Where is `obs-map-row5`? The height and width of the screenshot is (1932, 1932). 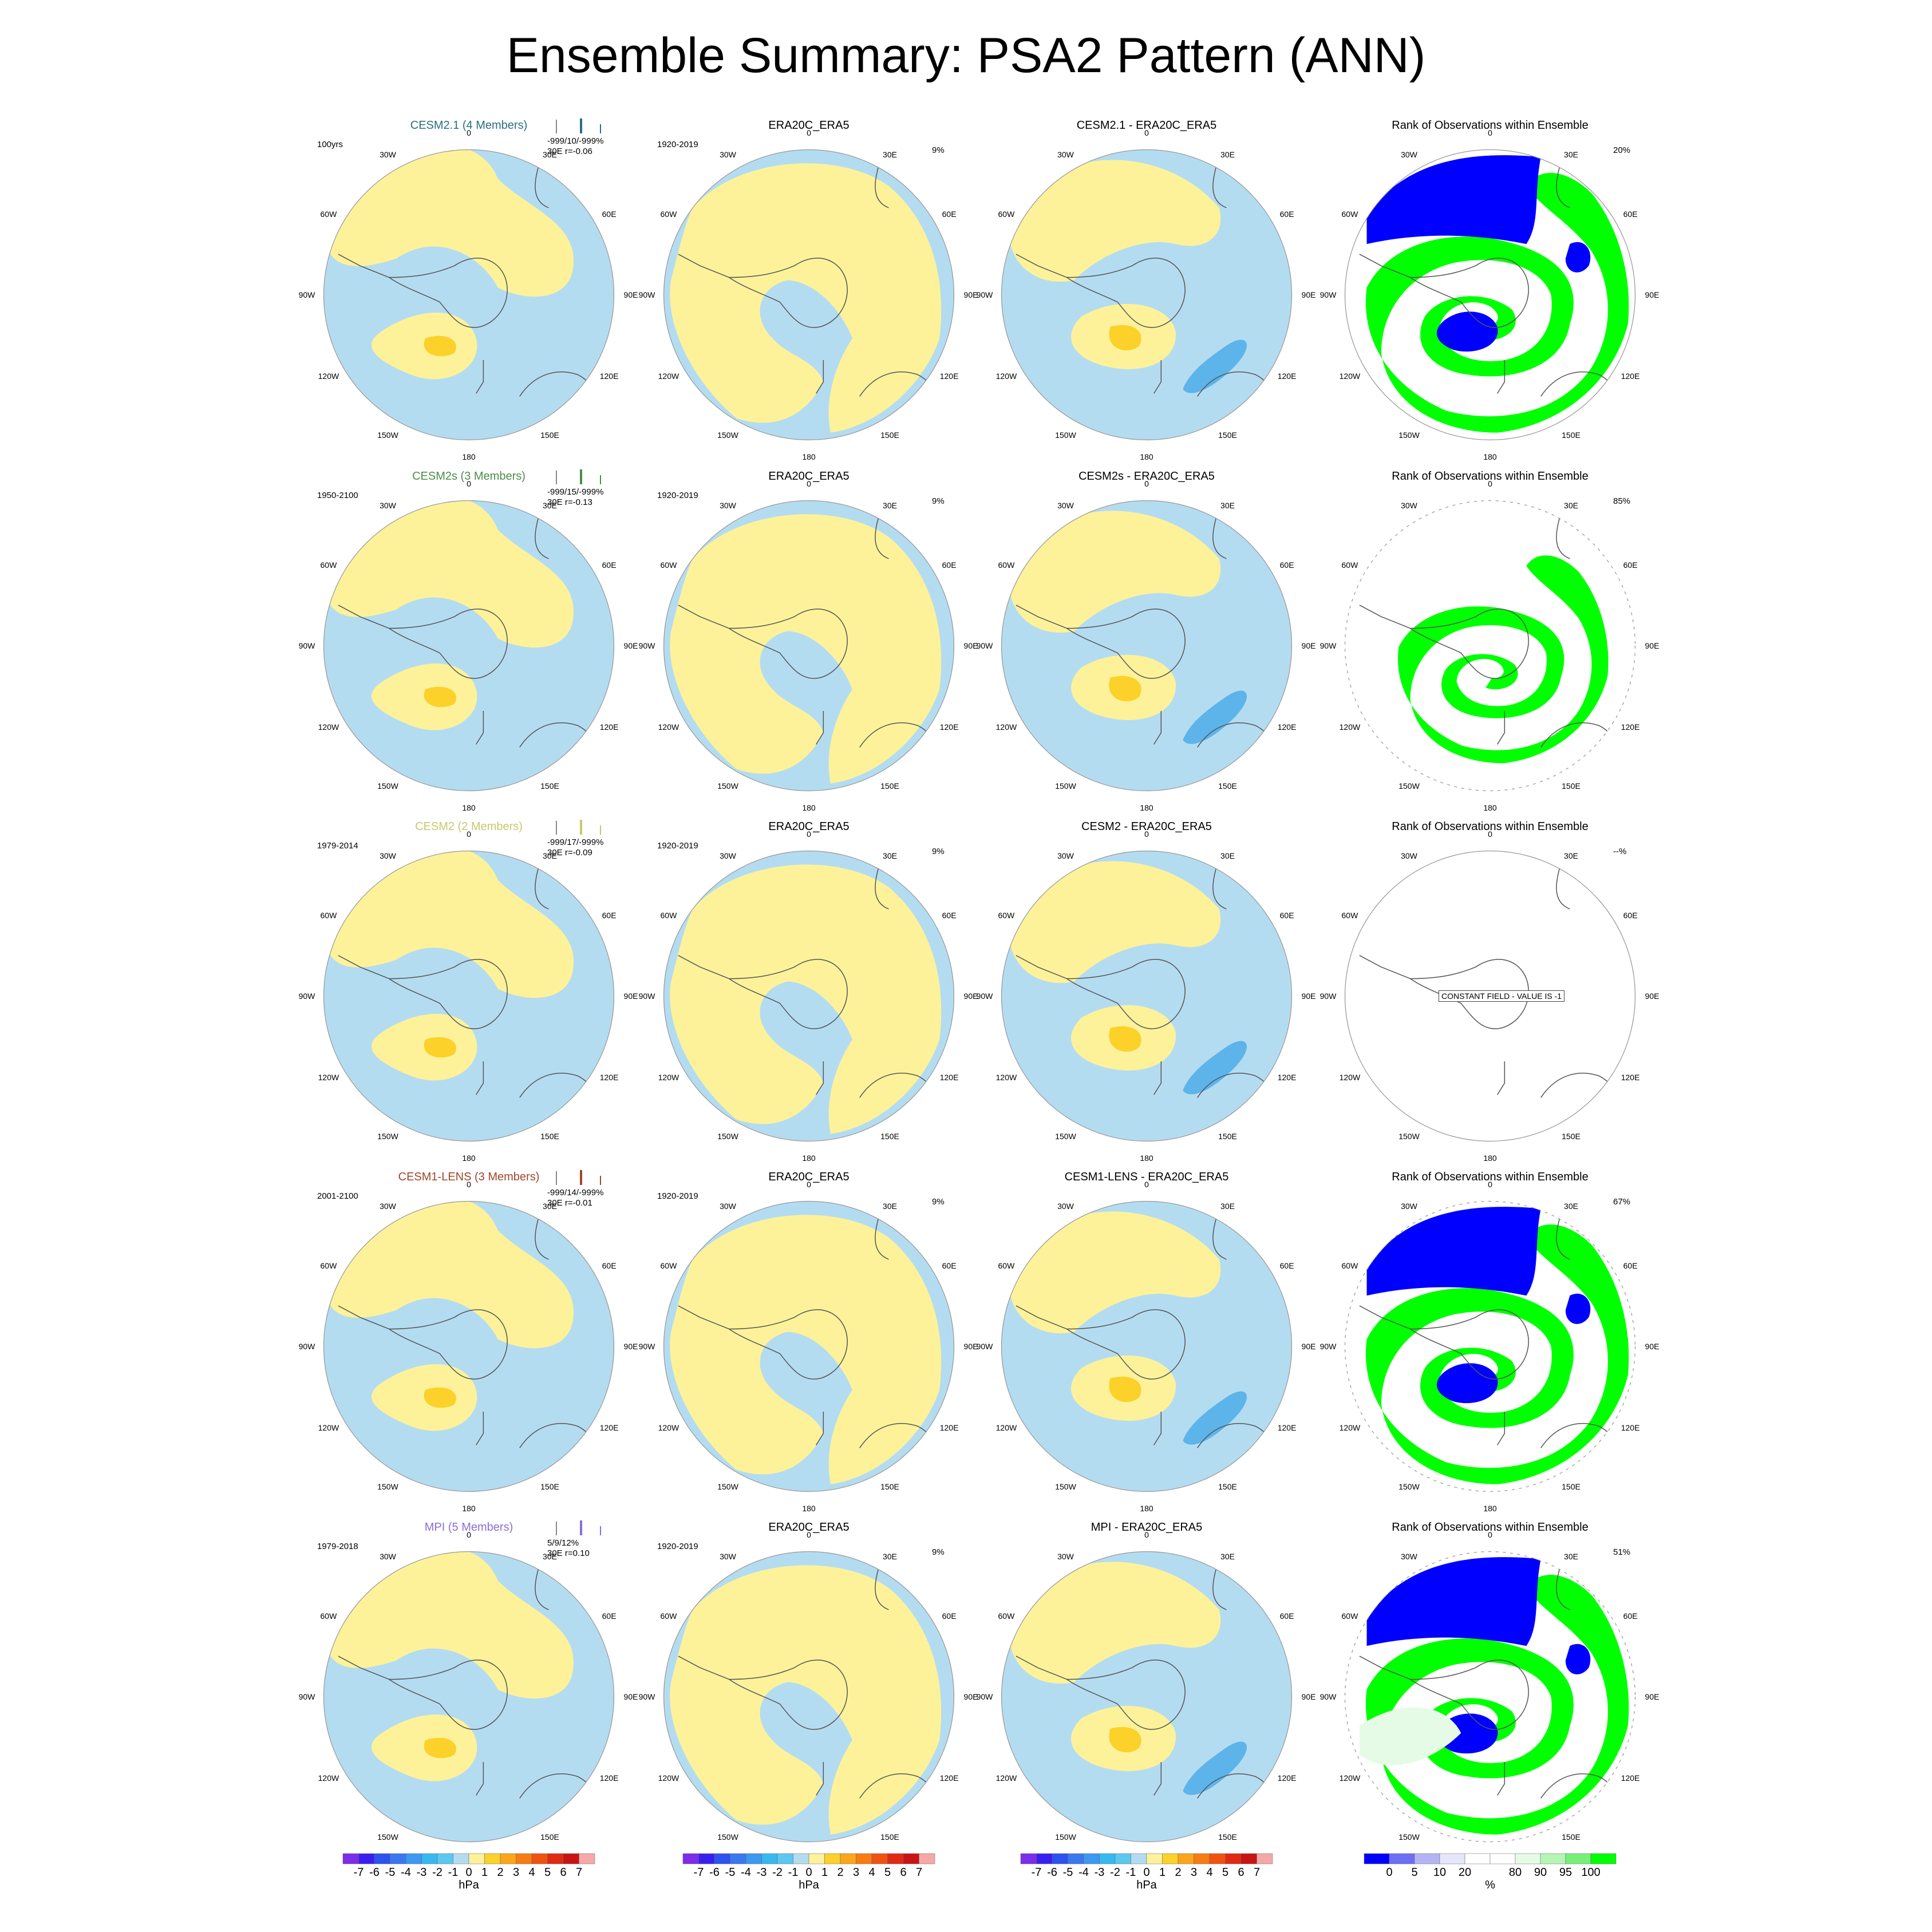 obs-map-row5 is located at coordinates (809, 1697).